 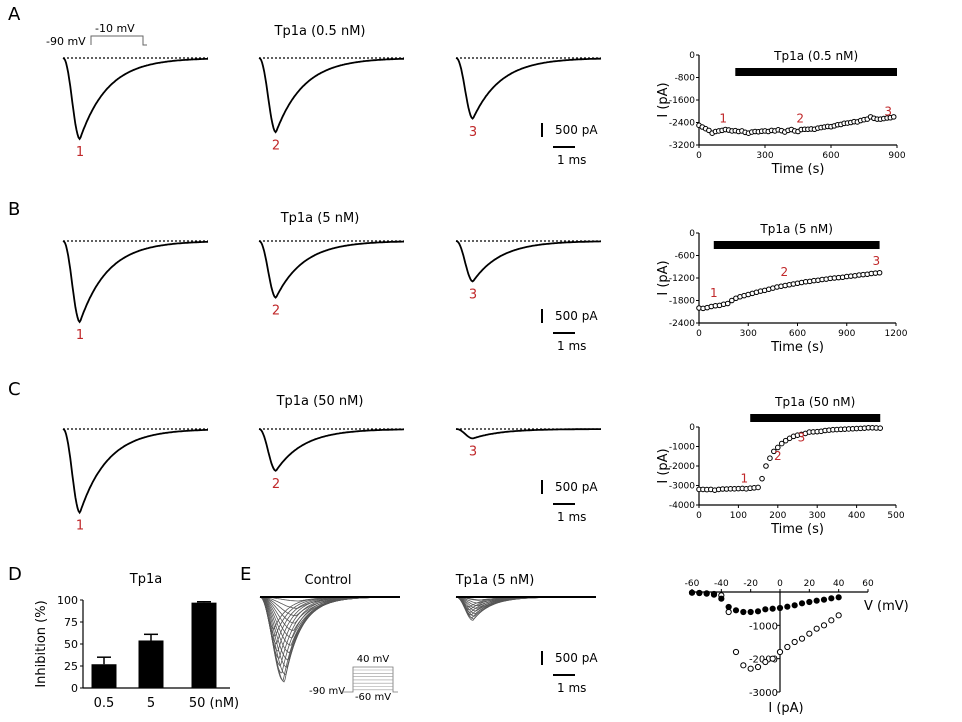 I want to click on y-tick-label: -2000, so click(x=682, y=467).